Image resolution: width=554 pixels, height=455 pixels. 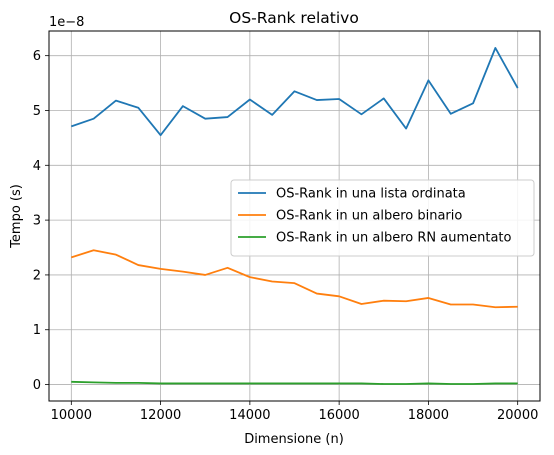 I want to click on y-axis-label: Tempo (s), so click(x=16, y=216).